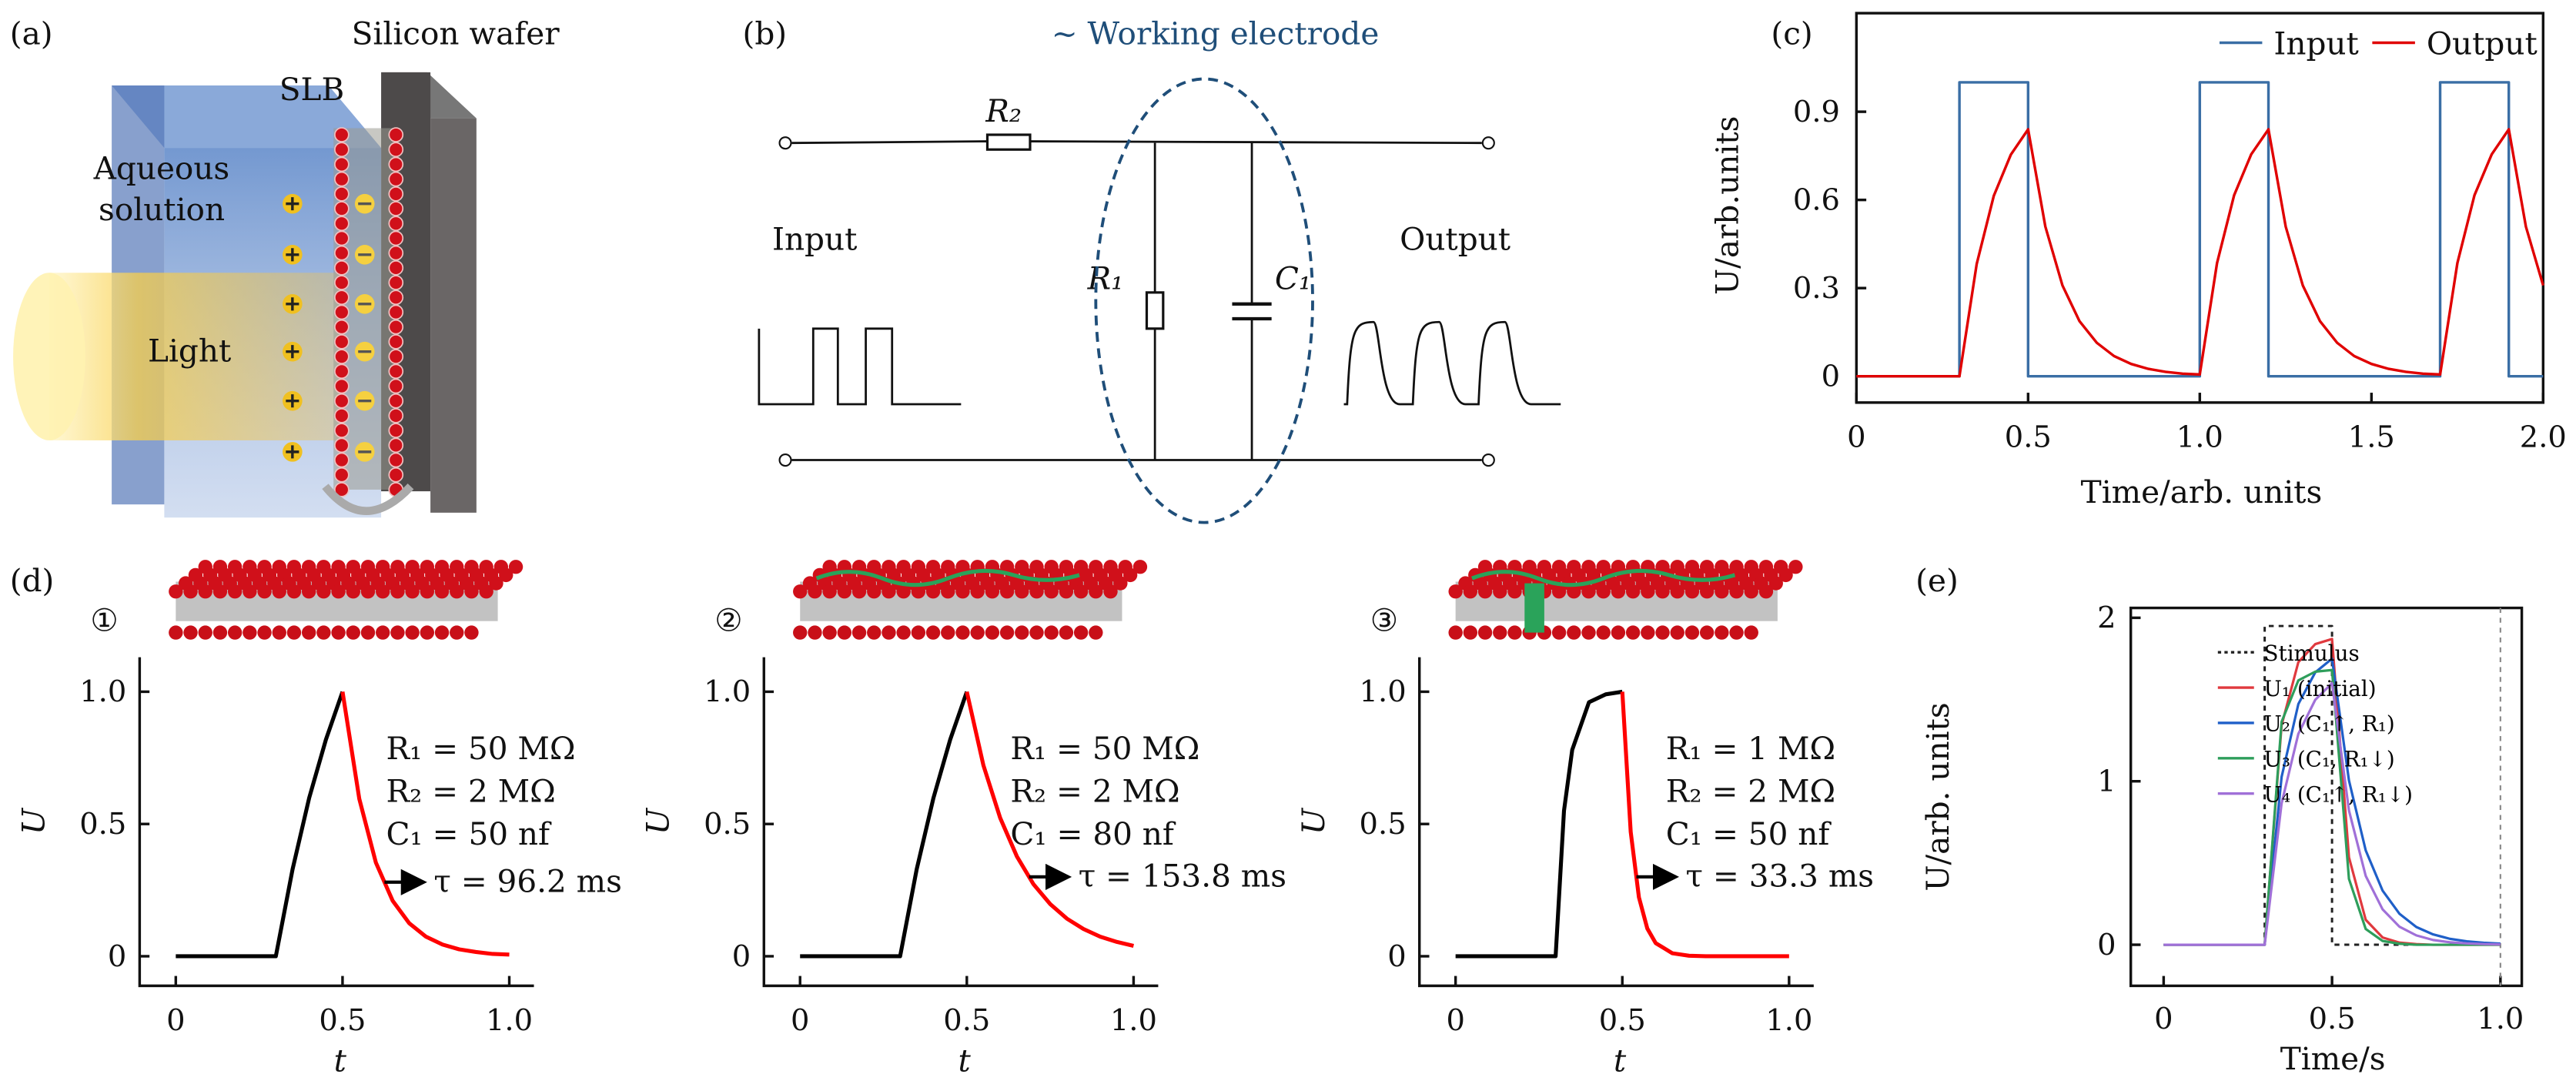  What do you see at coordinates (860, 366) in the screenshot?
I see `input-square-wave-sketch` at bounding box center [860, 366].